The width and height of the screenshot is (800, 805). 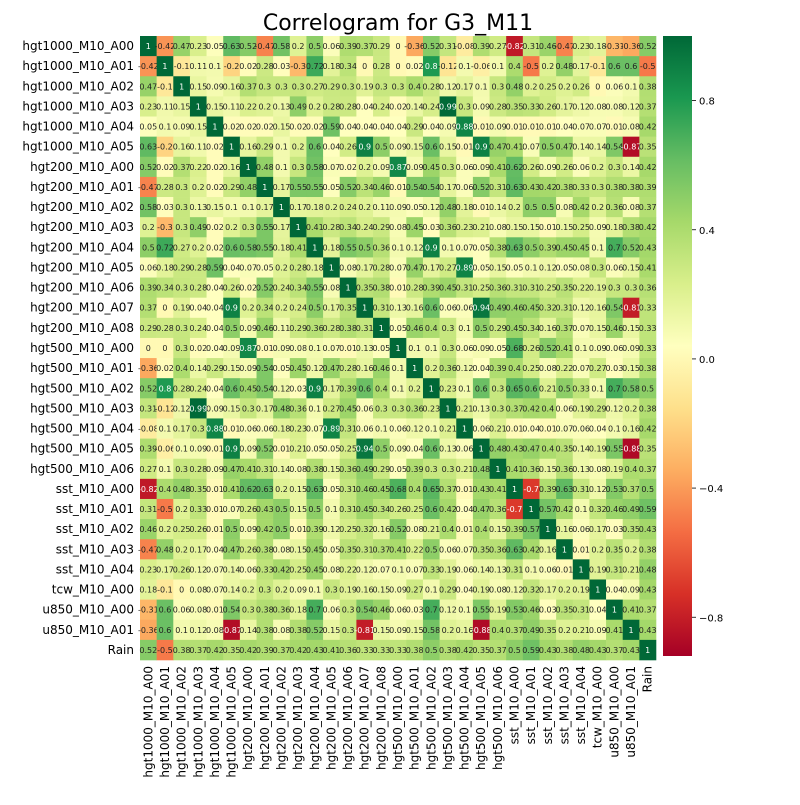 What do you see at coordinates (481, 509) in the screenshot?
I see `cell-value-label: 0.47` at bounding box center [481, 509].